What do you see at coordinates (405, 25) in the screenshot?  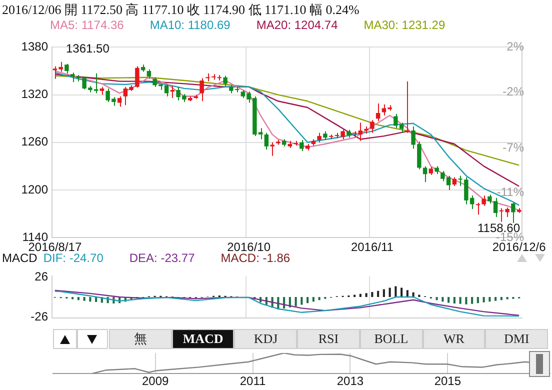 I see `text: MA30: 1231.29` at bounding box center [405, 25].